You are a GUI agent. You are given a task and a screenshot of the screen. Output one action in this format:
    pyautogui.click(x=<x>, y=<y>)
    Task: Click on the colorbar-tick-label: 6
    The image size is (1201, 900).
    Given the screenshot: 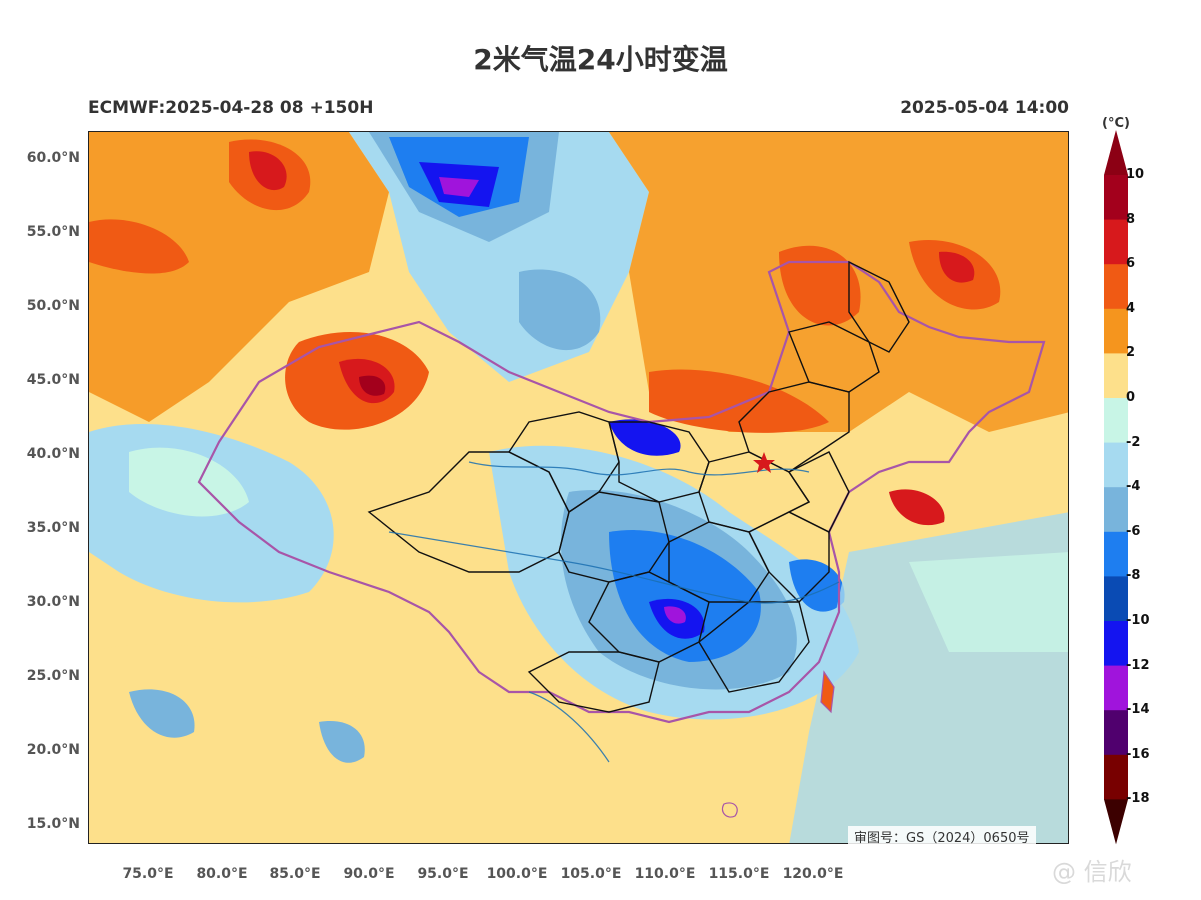 What is the action you would take?
    pyautogui.click(x=1131, y=264)
    